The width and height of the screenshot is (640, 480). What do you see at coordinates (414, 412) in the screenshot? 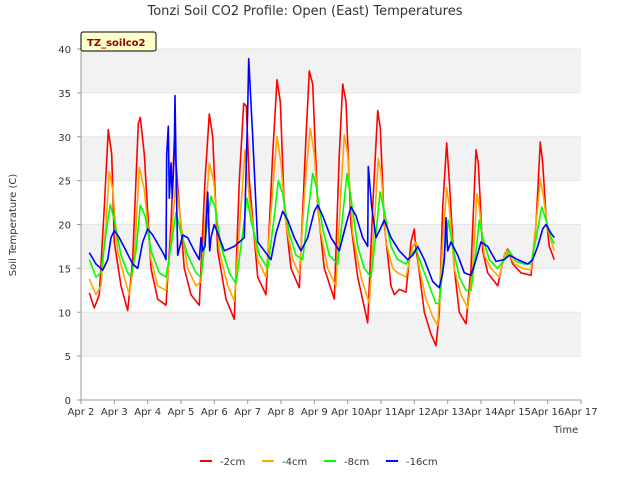
I see `x-tick-label: Apr 12` at bounding box center [414, 412].